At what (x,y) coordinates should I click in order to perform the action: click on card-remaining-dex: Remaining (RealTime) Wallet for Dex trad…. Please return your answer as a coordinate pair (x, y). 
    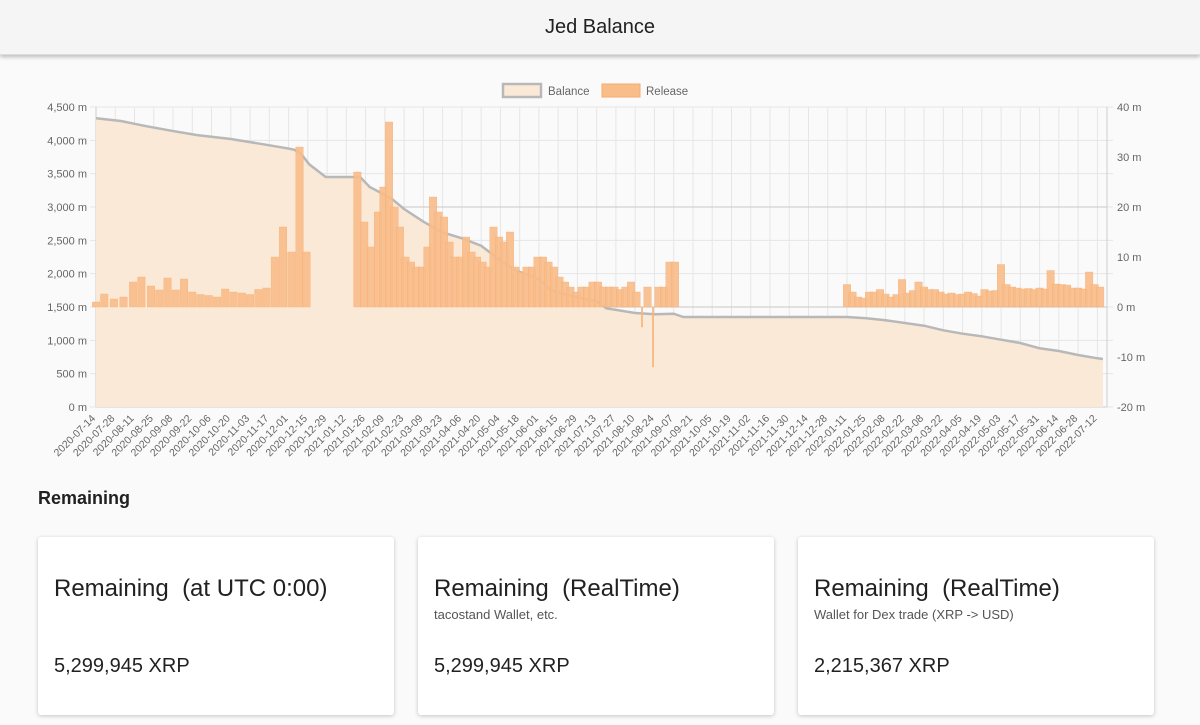
    Looking at the image, I should click on (976, 626).